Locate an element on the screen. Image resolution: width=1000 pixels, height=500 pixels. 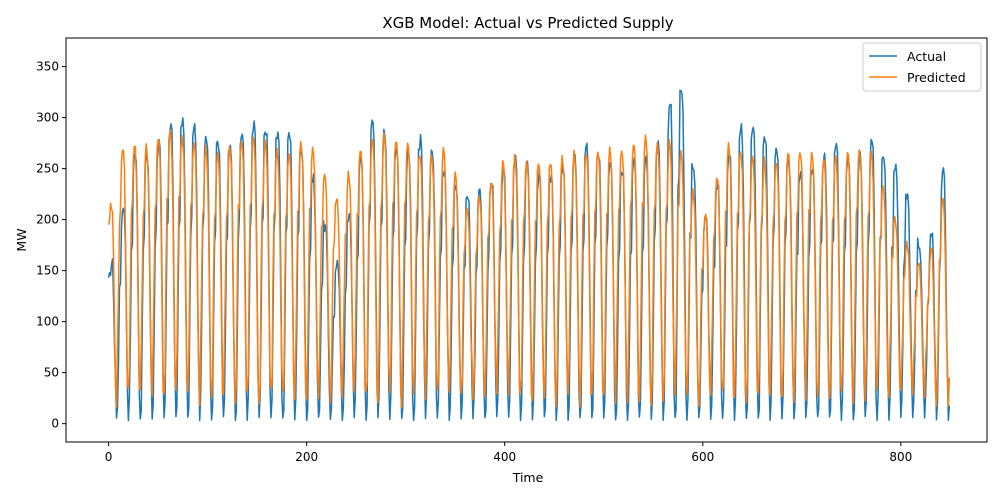
x-axis-label: Time is located at coordinates (528, 477).